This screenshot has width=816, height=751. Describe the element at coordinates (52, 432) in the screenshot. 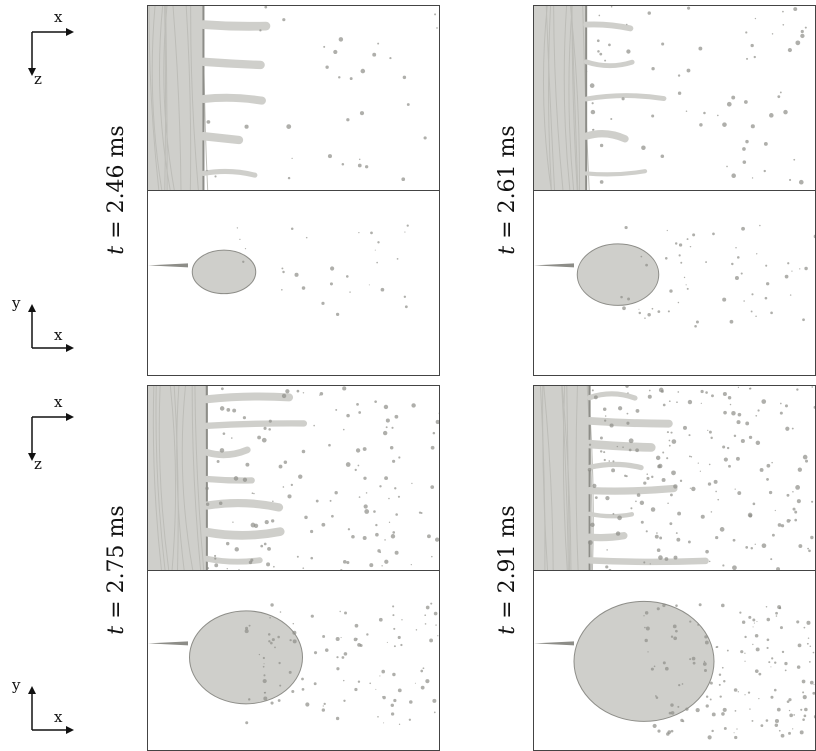

I see `axes-xz-bottom-left: x z` at that location.